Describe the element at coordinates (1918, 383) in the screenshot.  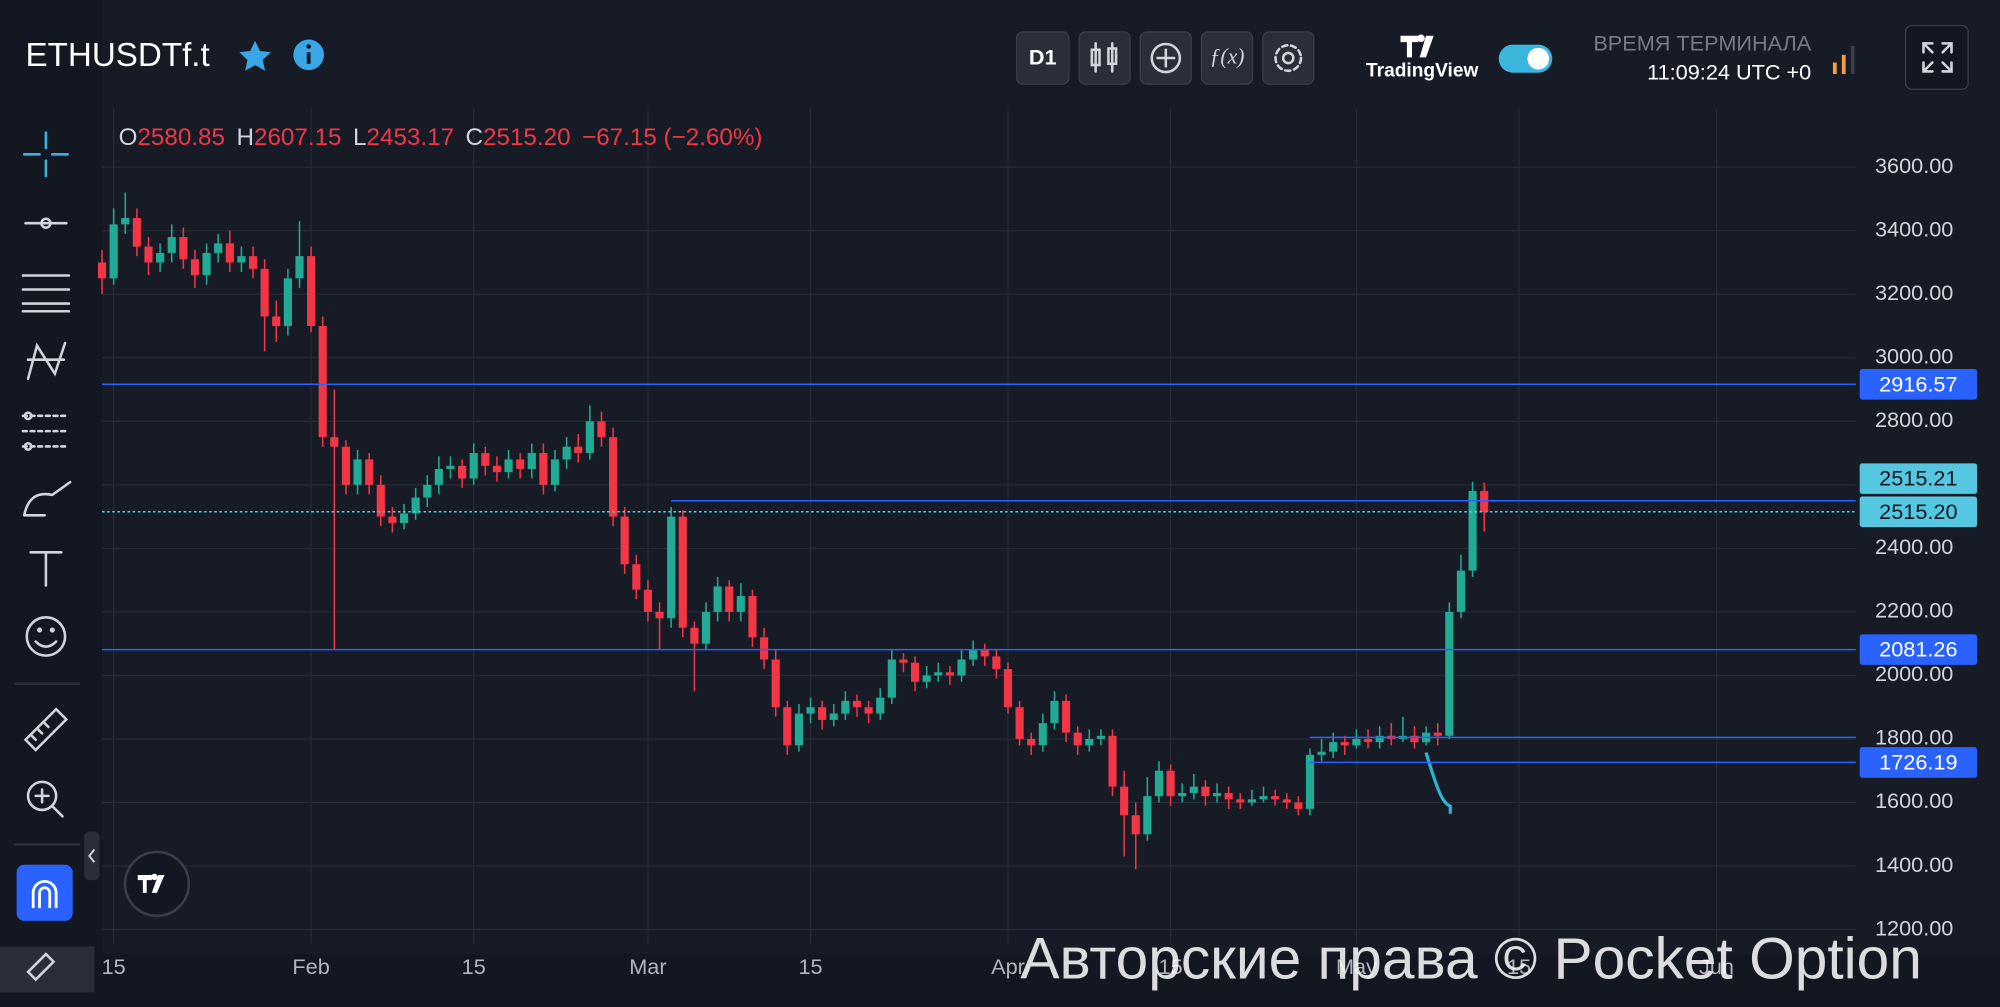
I see `level-label: 2916.57` at that location.